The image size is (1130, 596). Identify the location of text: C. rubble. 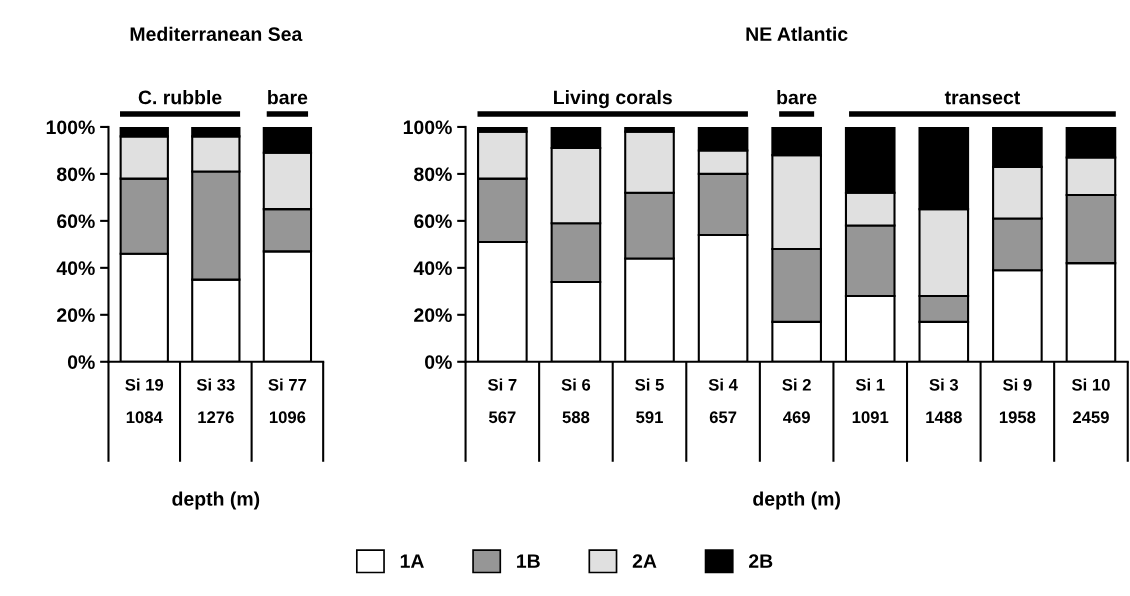
(180, 97).